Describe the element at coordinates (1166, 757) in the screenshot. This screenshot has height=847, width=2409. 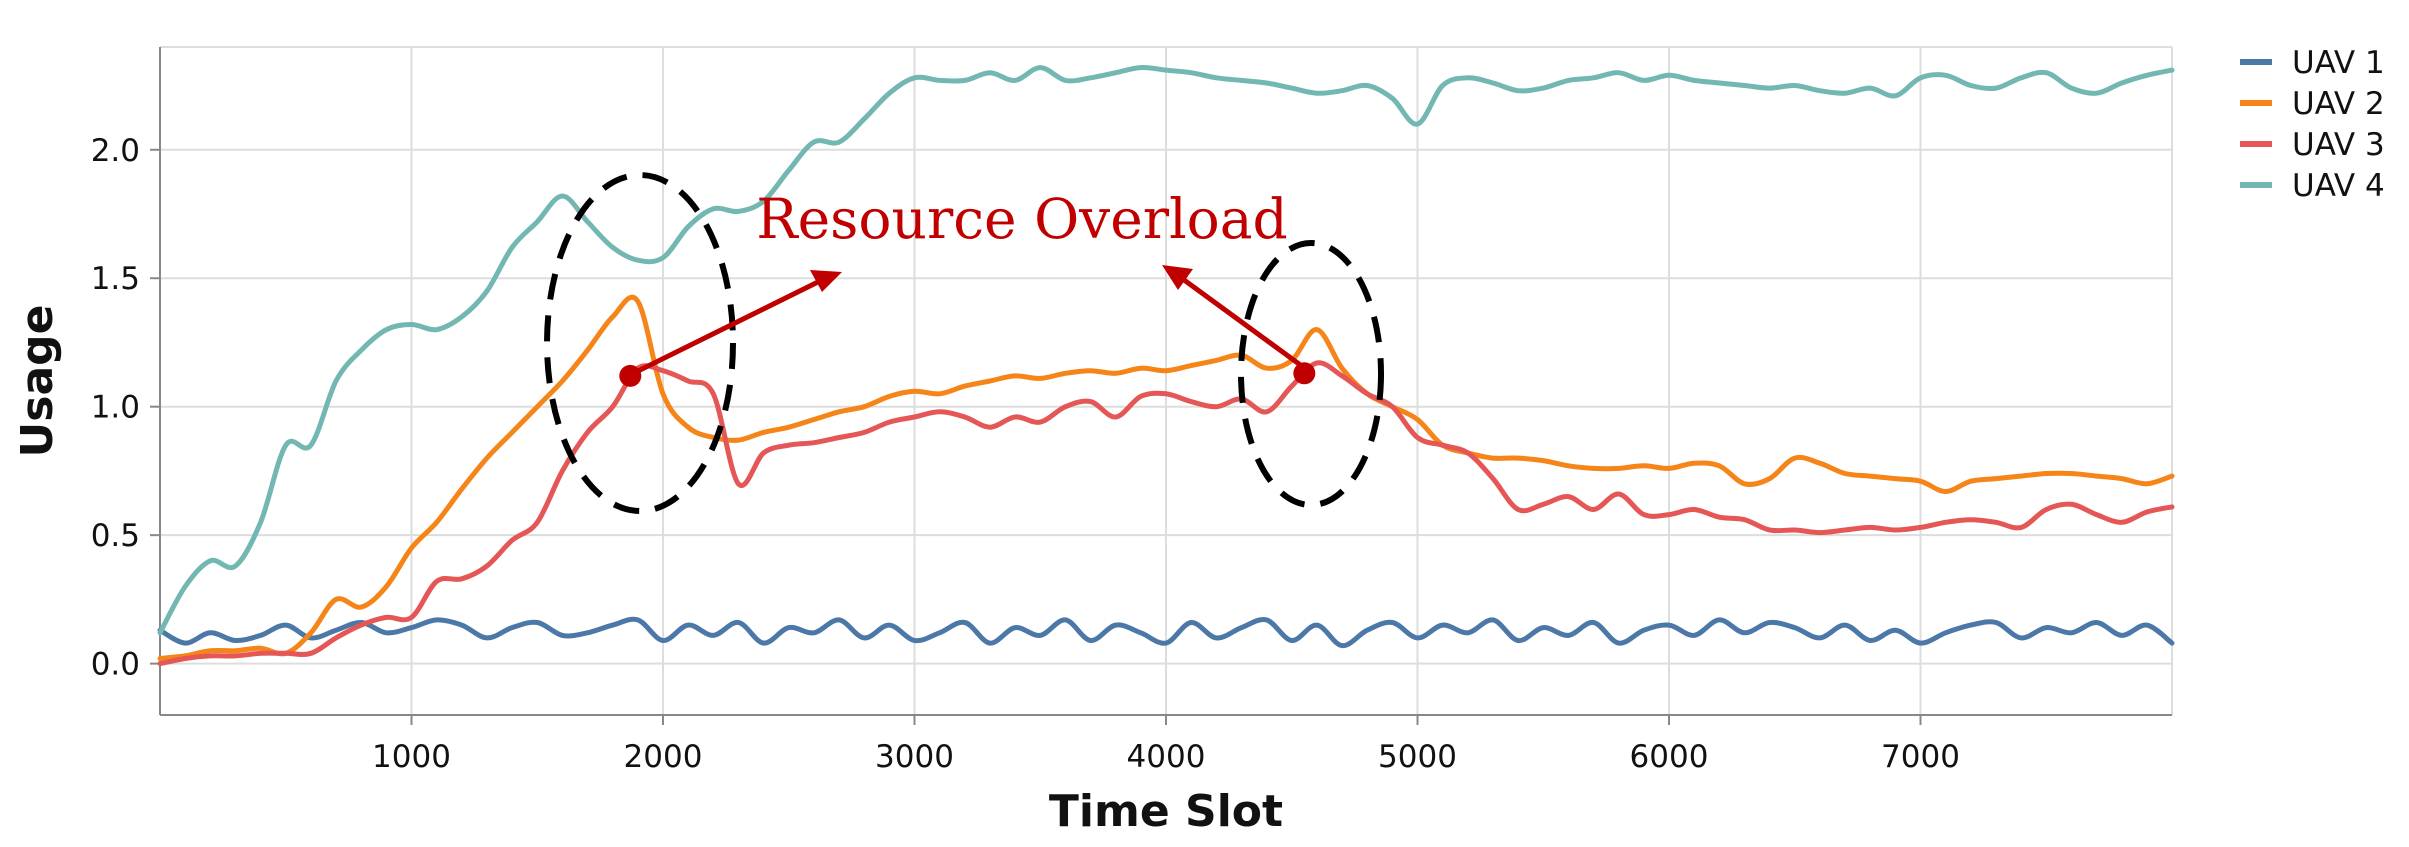
I see `x-tick-label: 4000` at that location.